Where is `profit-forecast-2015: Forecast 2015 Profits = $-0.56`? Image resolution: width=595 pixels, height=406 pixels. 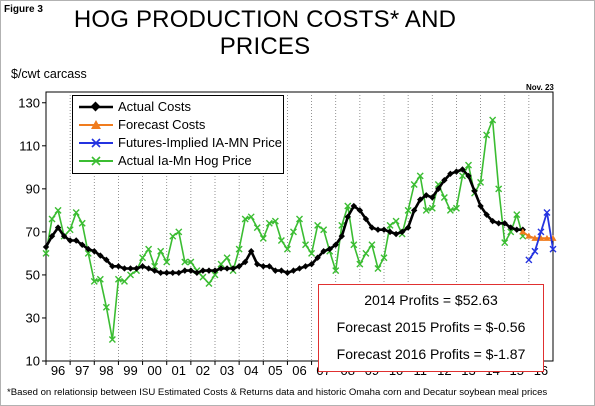 profit-forecast-2015: Forecast 2015 Profits = $-0.56 is located at coordinates (431, 327).